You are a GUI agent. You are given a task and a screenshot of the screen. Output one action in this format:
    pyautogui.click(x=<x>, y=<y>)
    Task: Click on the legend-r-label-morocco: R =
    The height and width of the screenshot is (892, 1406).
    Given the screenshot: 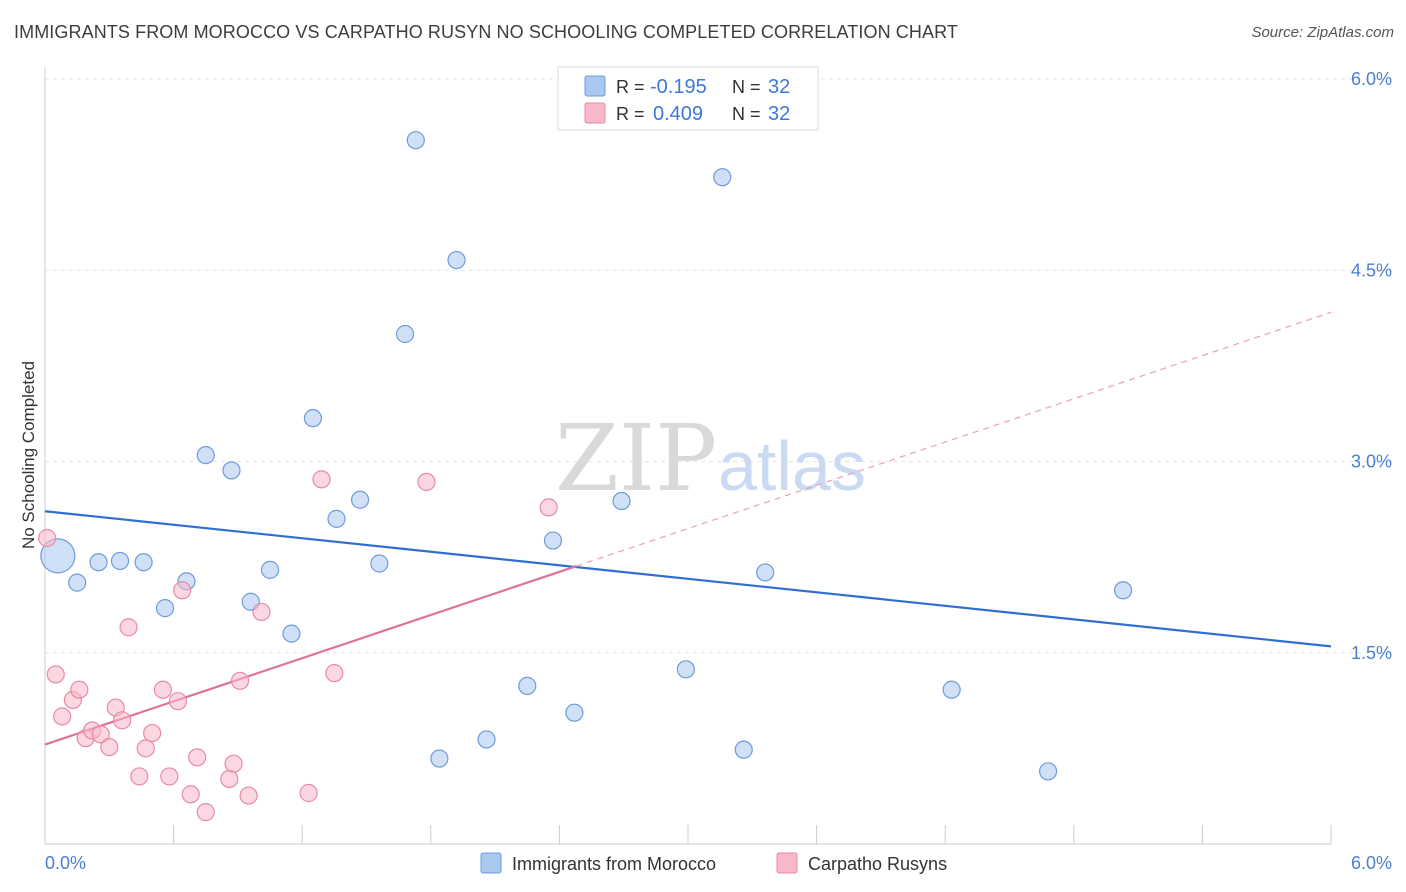 What is the action you would take?
    pyautogui.click(x=630, y=87)
    